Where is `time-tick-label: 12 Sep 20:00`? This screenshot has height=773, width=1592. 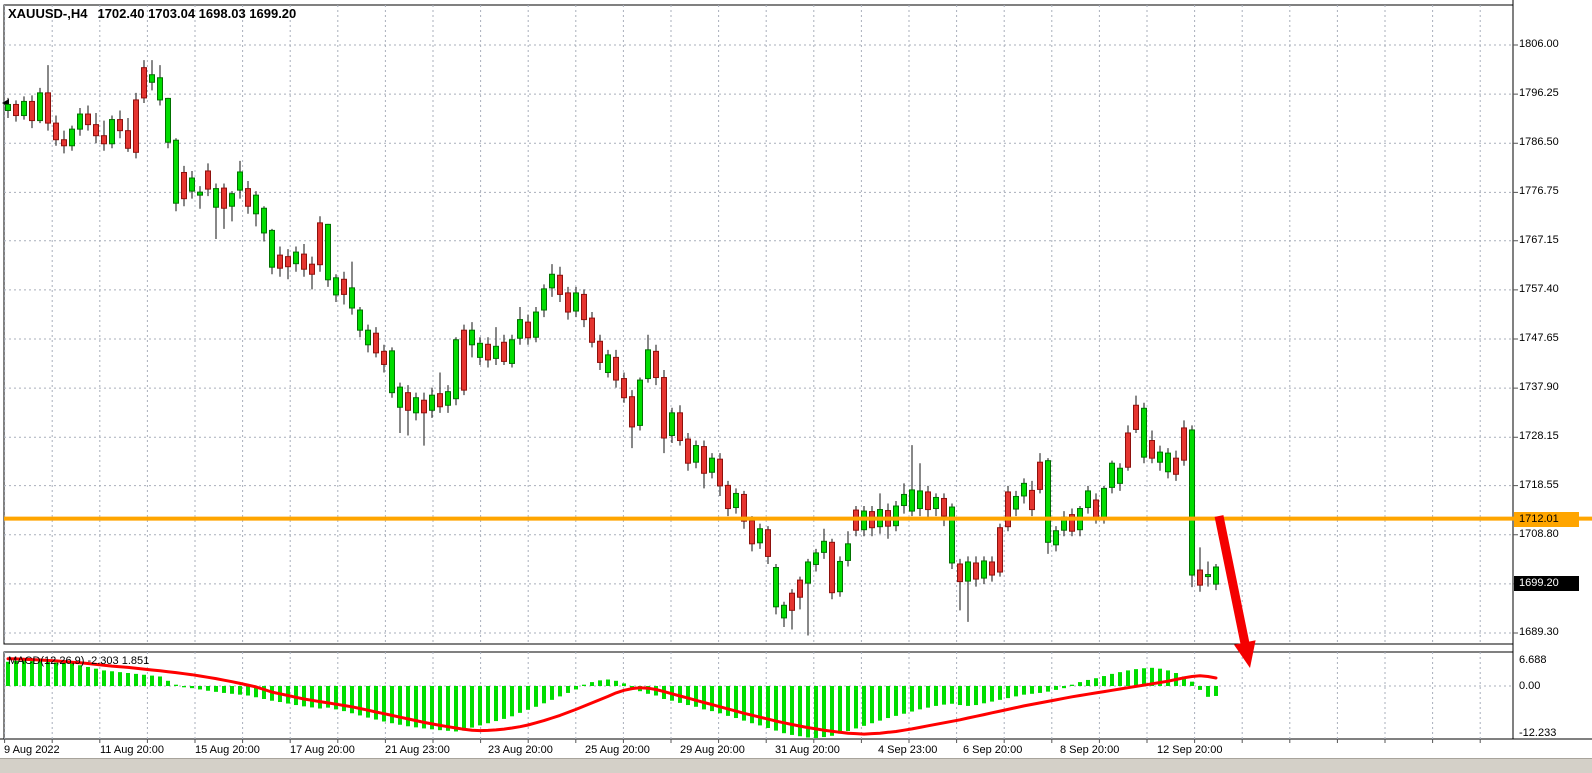 time-tick-label: 12 Sep 20:00 is located at coordinates (1190, 750).